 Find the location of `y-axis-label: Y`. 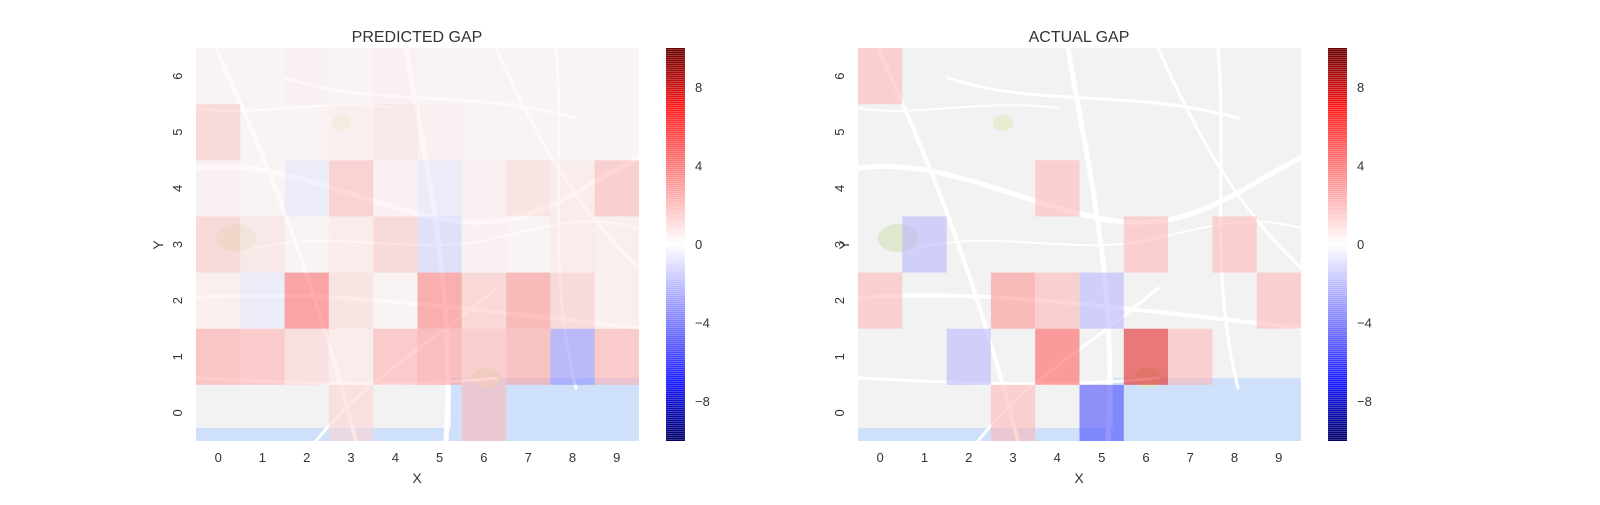

y-axis-label: Y is located at coordinates (158, 245).